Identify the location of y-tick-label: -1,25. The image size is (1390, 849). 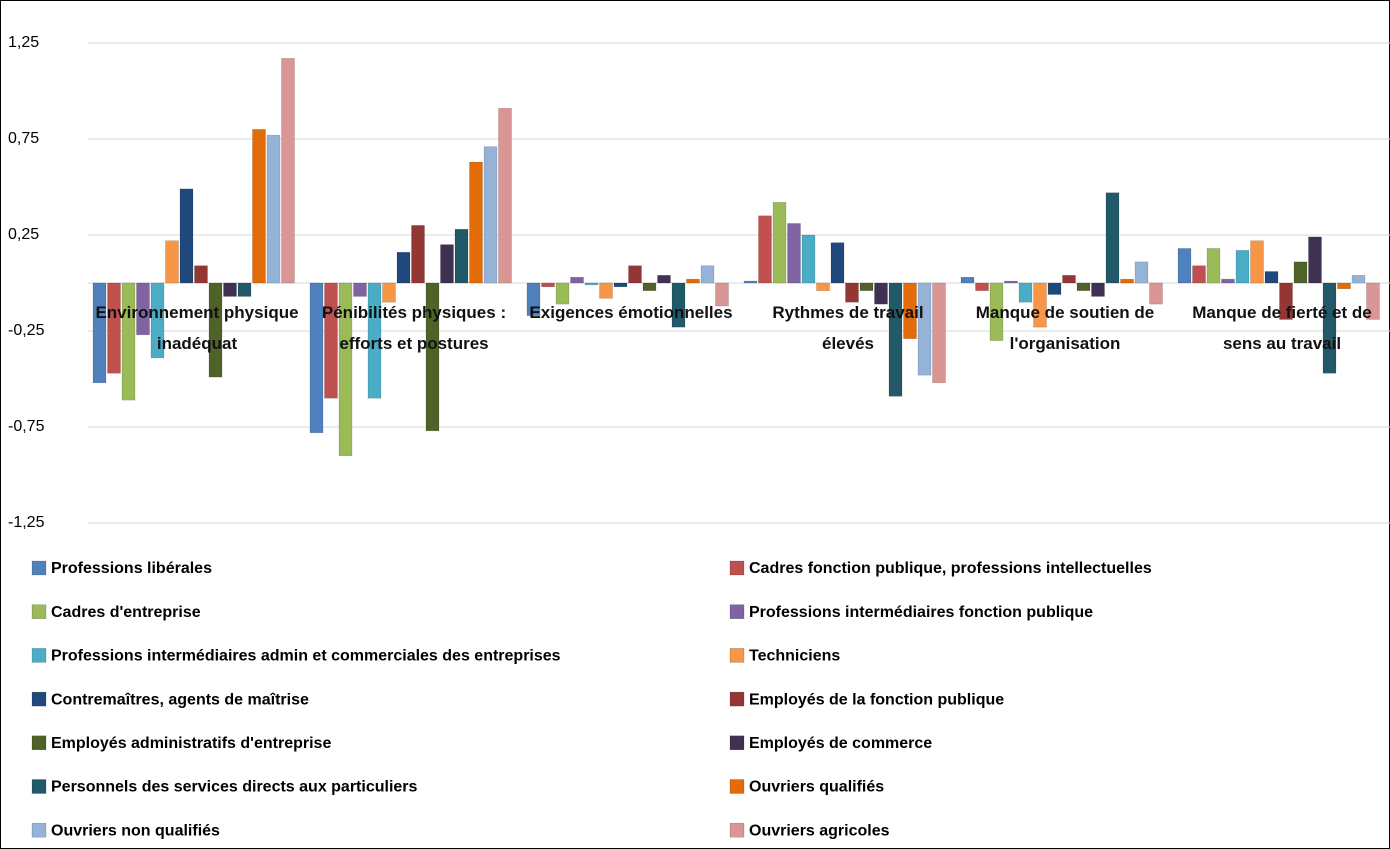
(26, 522).